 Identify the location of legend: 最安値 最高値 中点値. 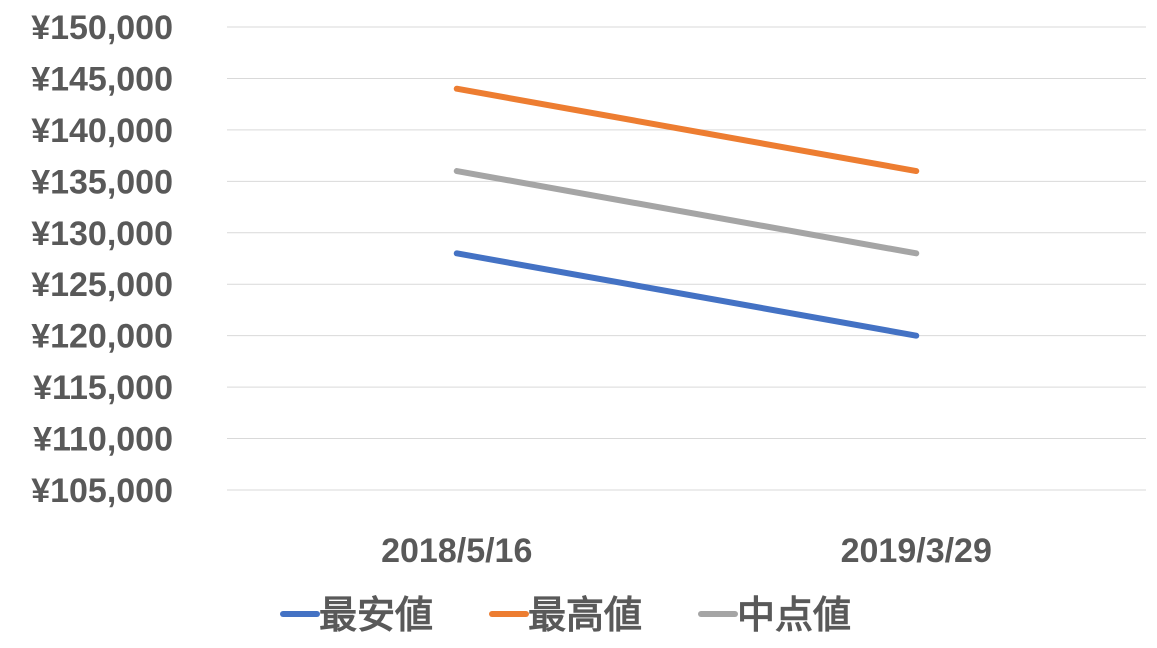
(565, 615).